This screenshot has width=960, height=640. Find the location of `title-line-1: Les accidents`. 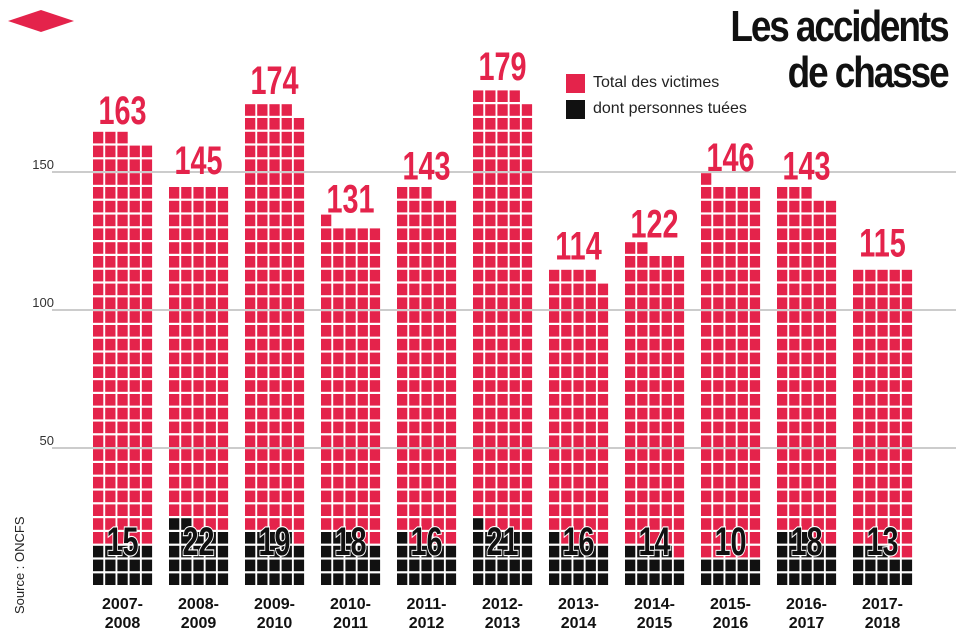

title-line-1: Les accidents is located at coordinates (840, 26).